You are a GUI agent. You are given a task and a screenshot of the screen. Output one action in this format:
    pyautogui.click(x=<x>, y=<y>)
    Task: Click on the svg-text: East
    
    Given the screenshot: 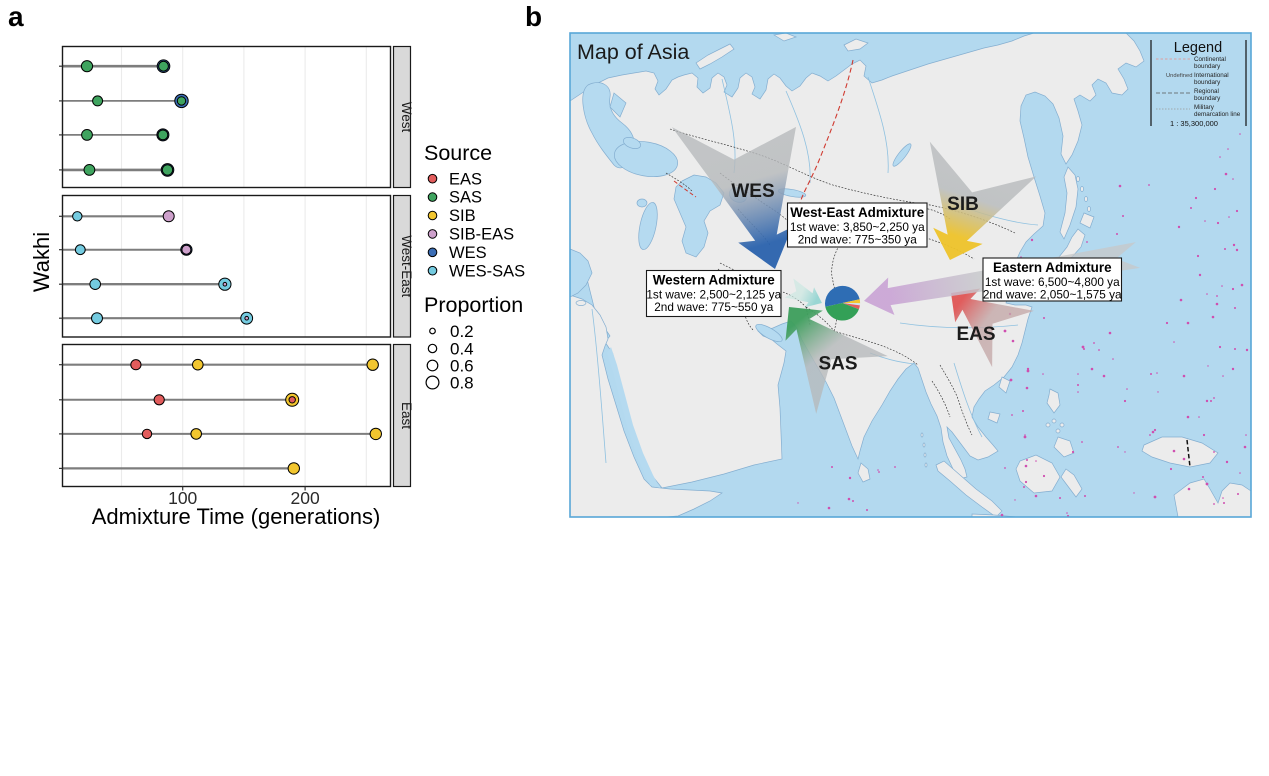 What is the action you would take?
    pyautogui.click(x=406, y=415)
    